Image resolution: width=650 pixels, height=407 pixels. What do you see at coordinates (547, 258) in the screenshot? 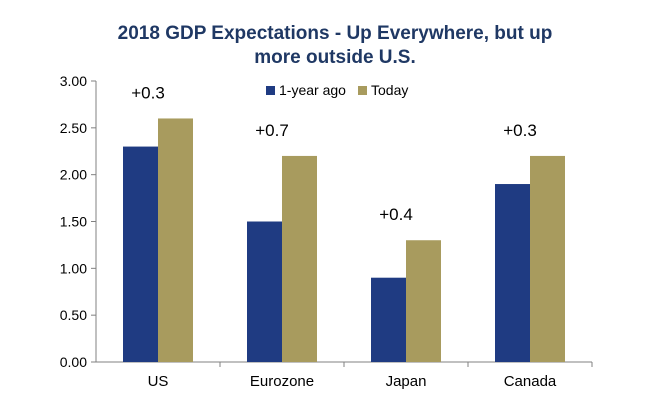
I see `bar-today-canada` at bounding box center [547, 258].